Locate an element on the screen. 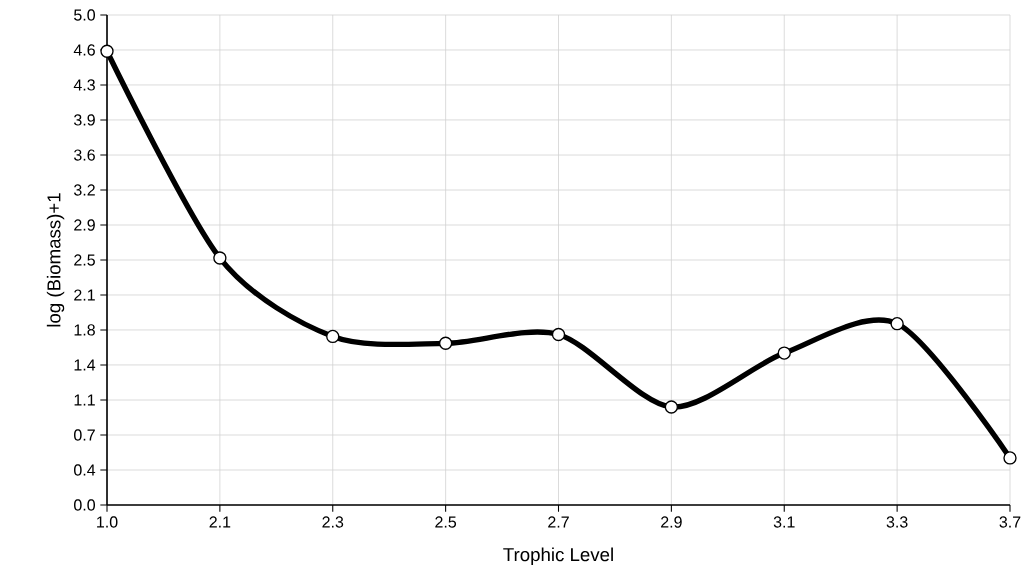 This screenshot has width=1025, height=584. x-tick-label: 2.3 is located at coordinates (333, 522).